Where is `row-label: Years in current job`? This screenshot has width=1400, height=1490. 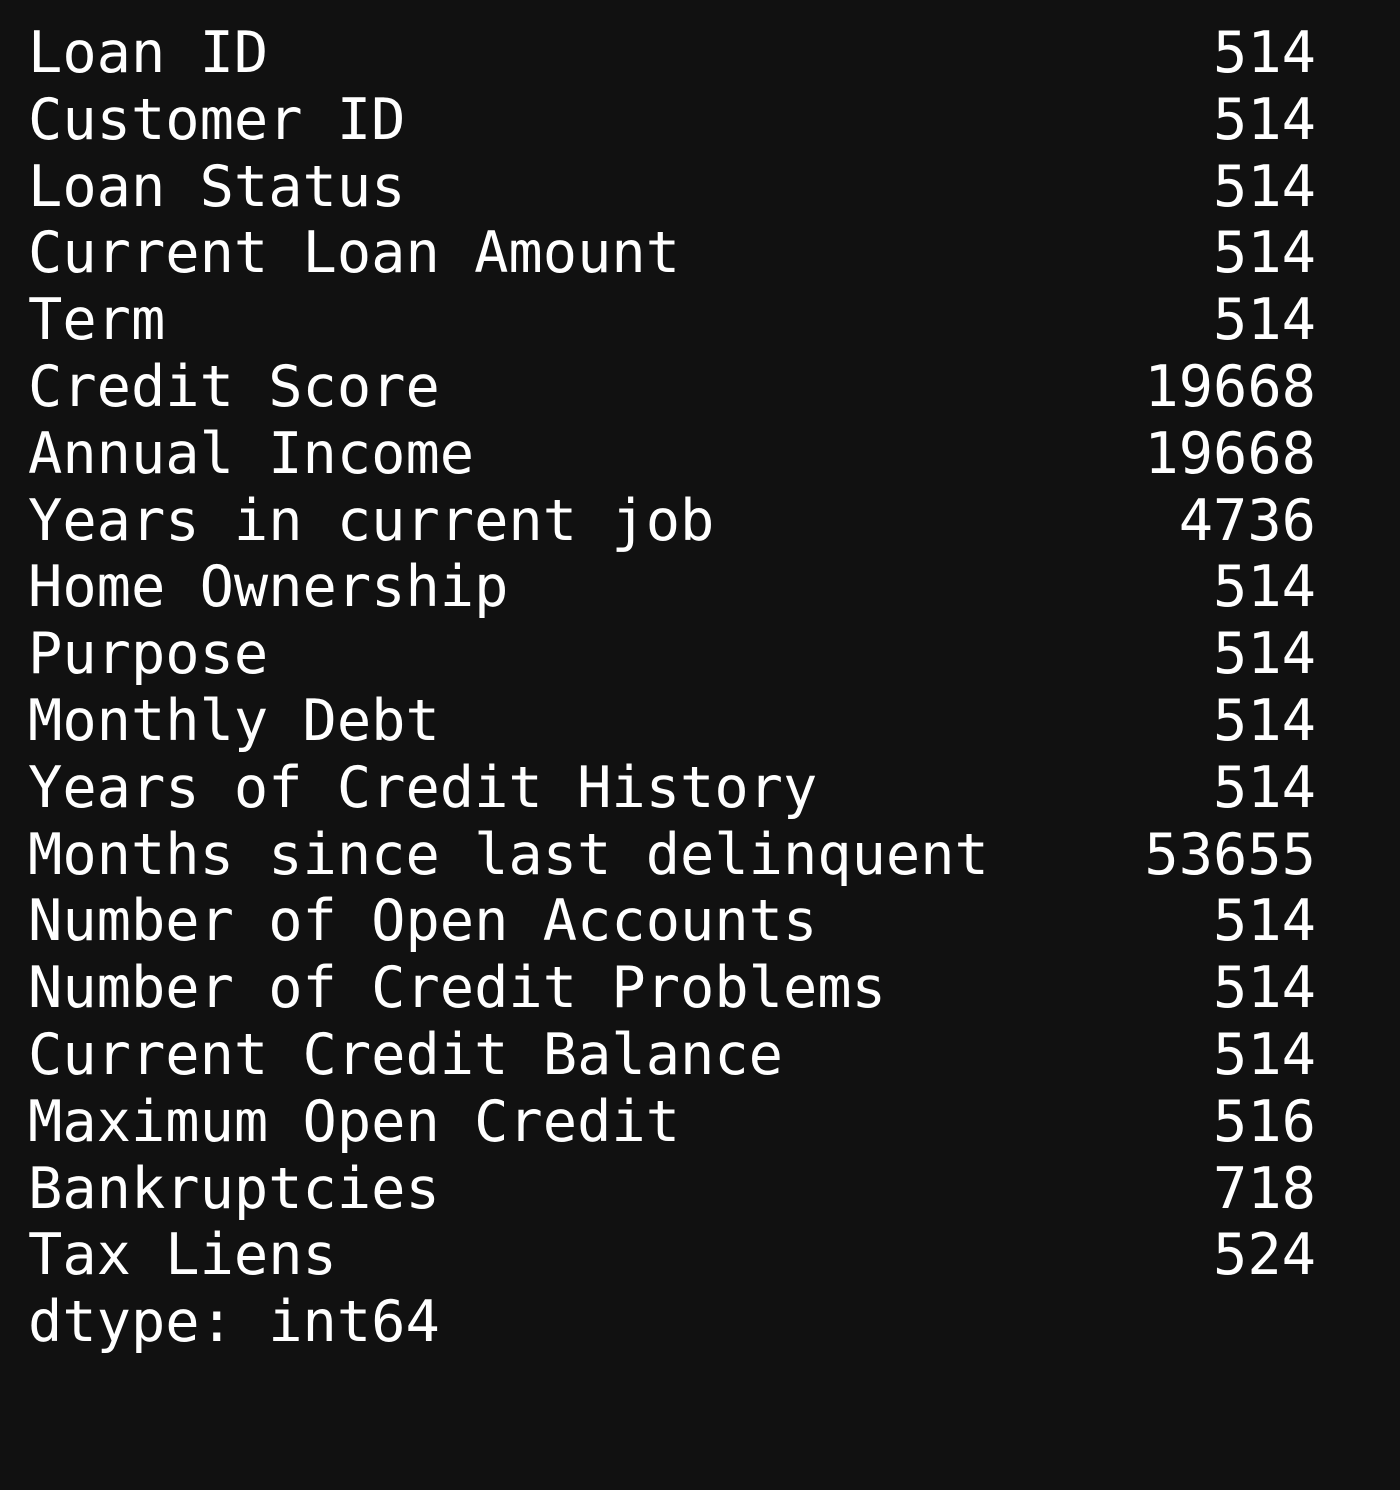
row-label: Years in current job is located at coordinates (371, 520).